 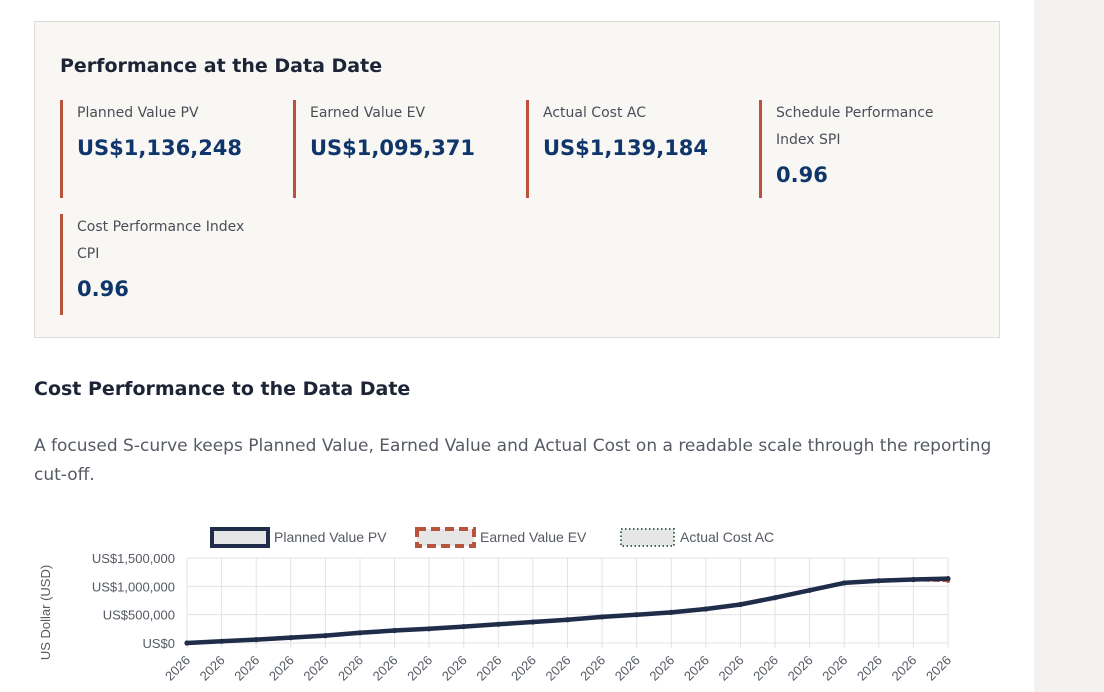 What do you see at coordinates (133, 586) in the screenshot?
I see `y-tick-label: US$1,000,000` at bounding box center [133, 586].